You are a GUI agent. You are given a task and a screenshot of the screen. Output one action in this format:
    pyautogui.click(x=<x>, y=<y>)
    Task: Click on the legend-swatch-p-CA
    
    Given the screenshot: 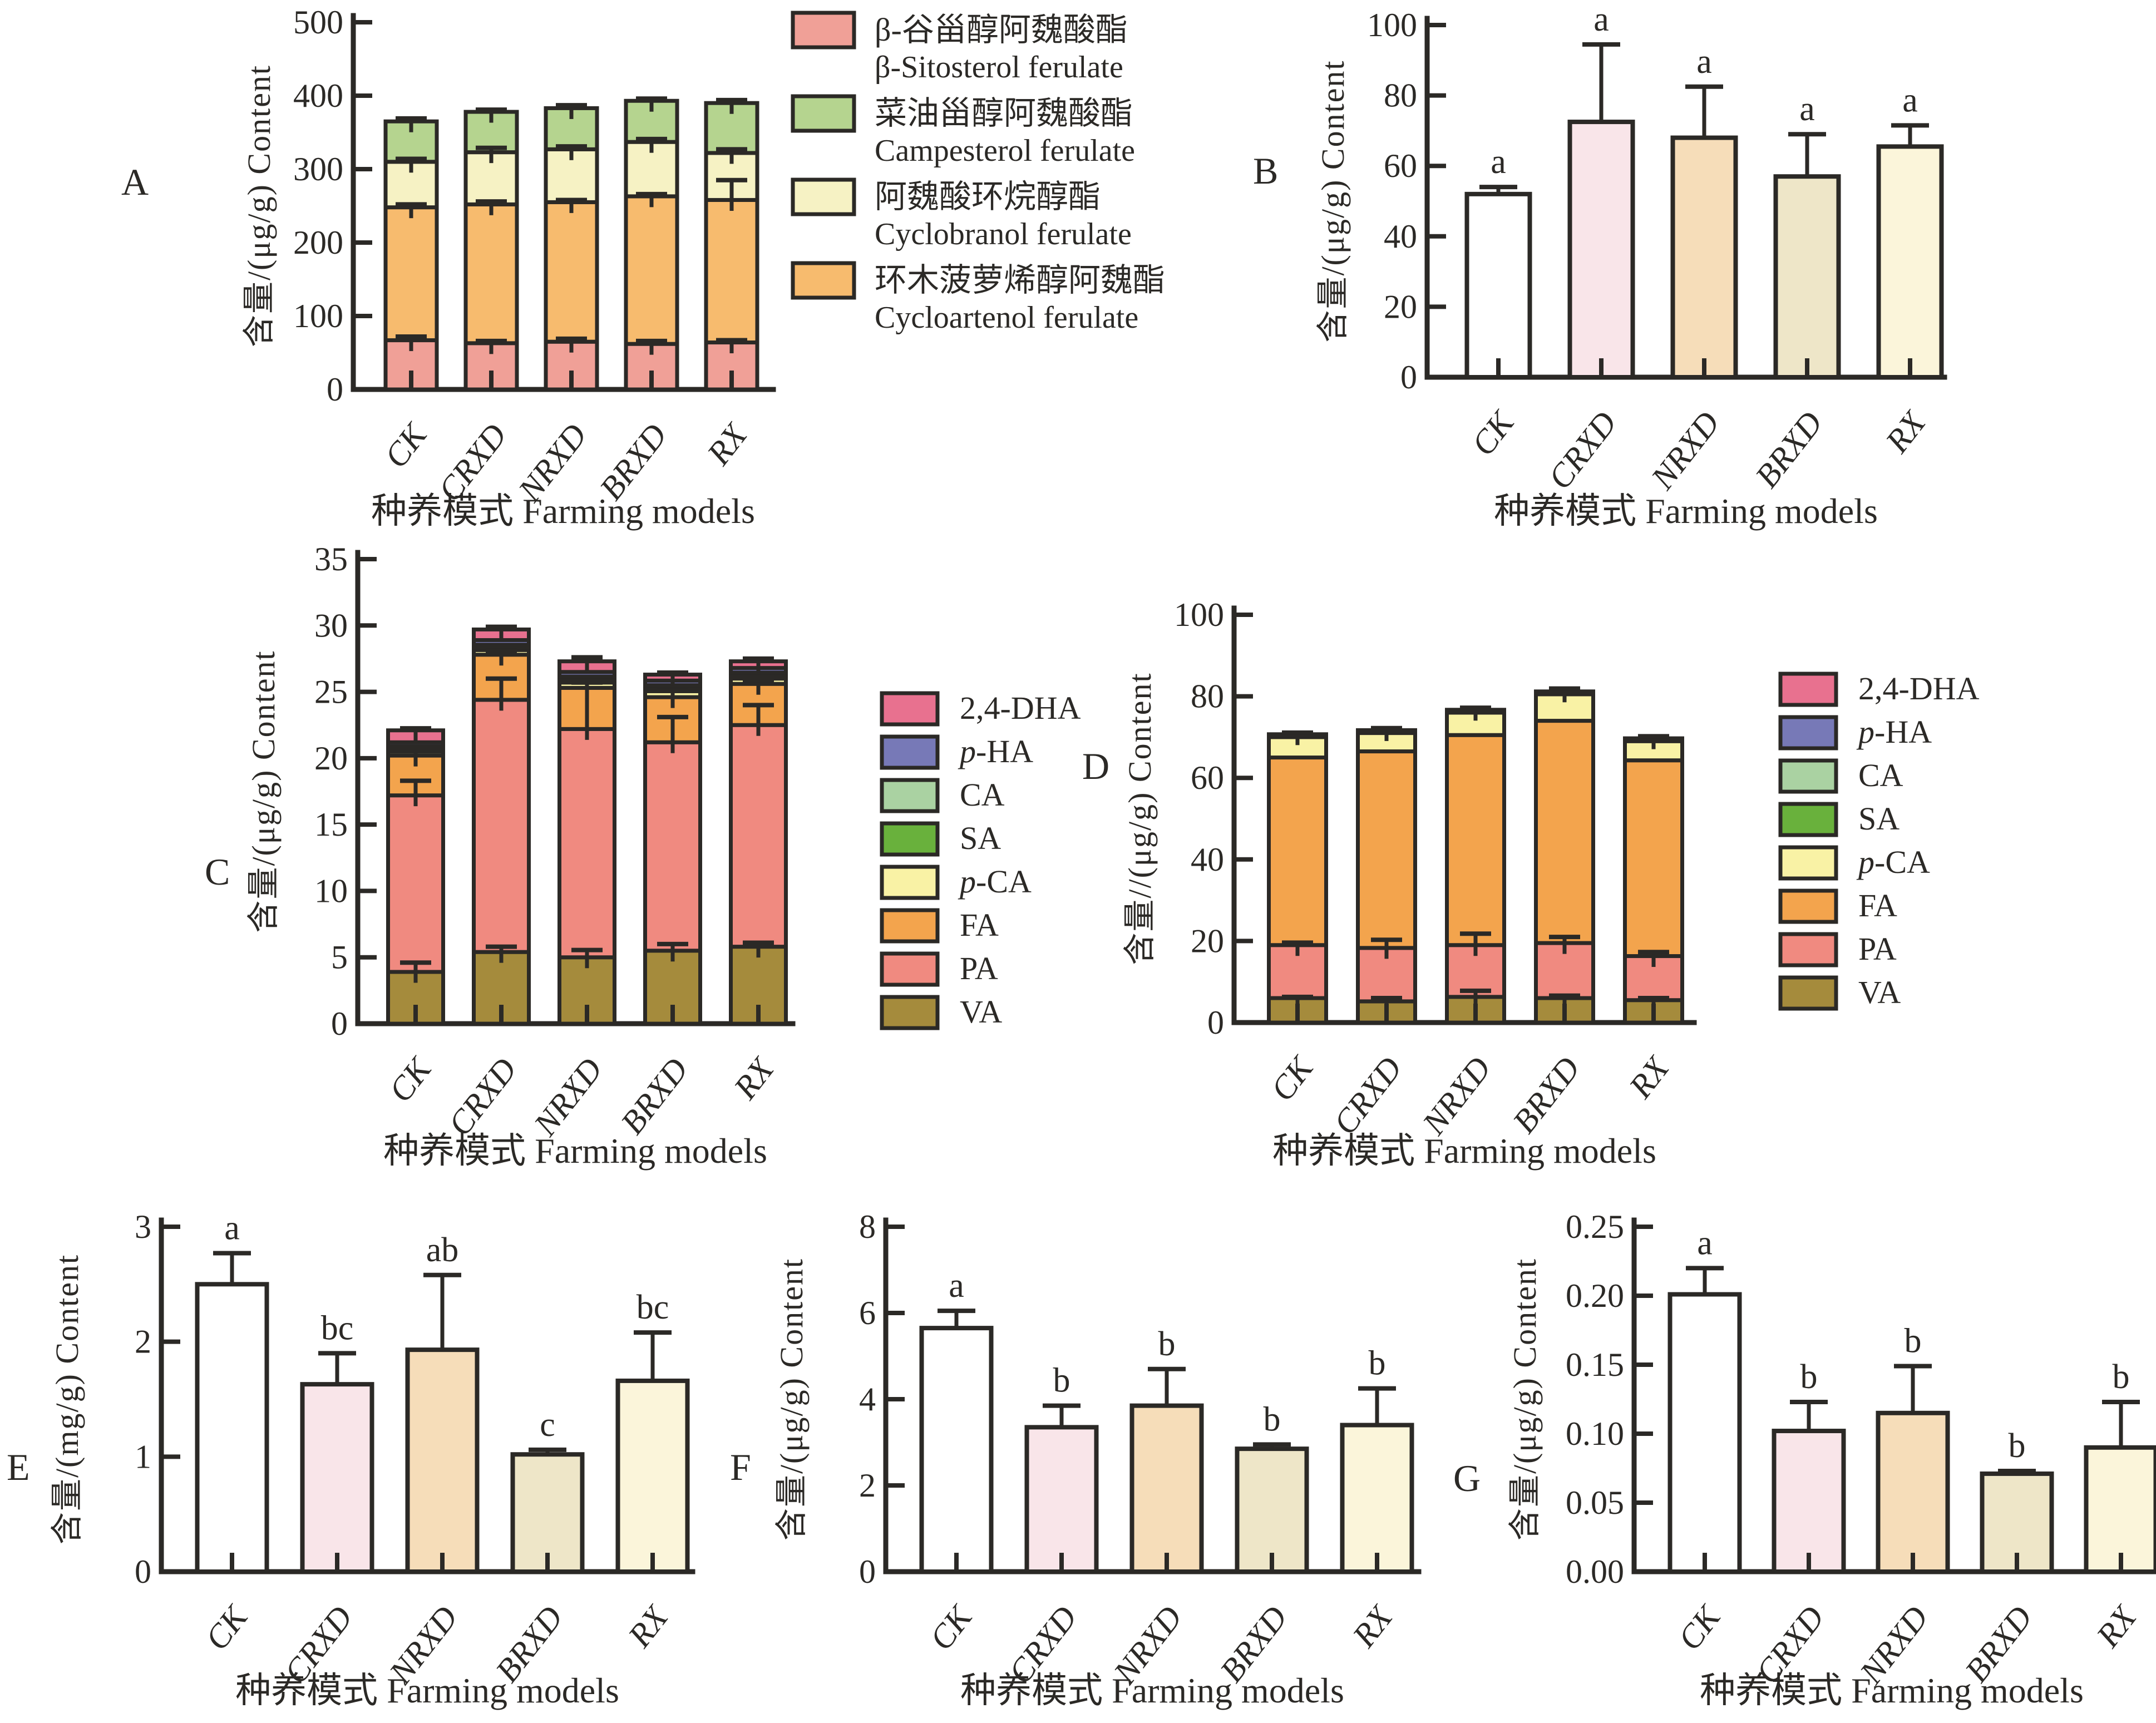 What is the action you would take?
    pyautogui.click(x=910, y=883)
    